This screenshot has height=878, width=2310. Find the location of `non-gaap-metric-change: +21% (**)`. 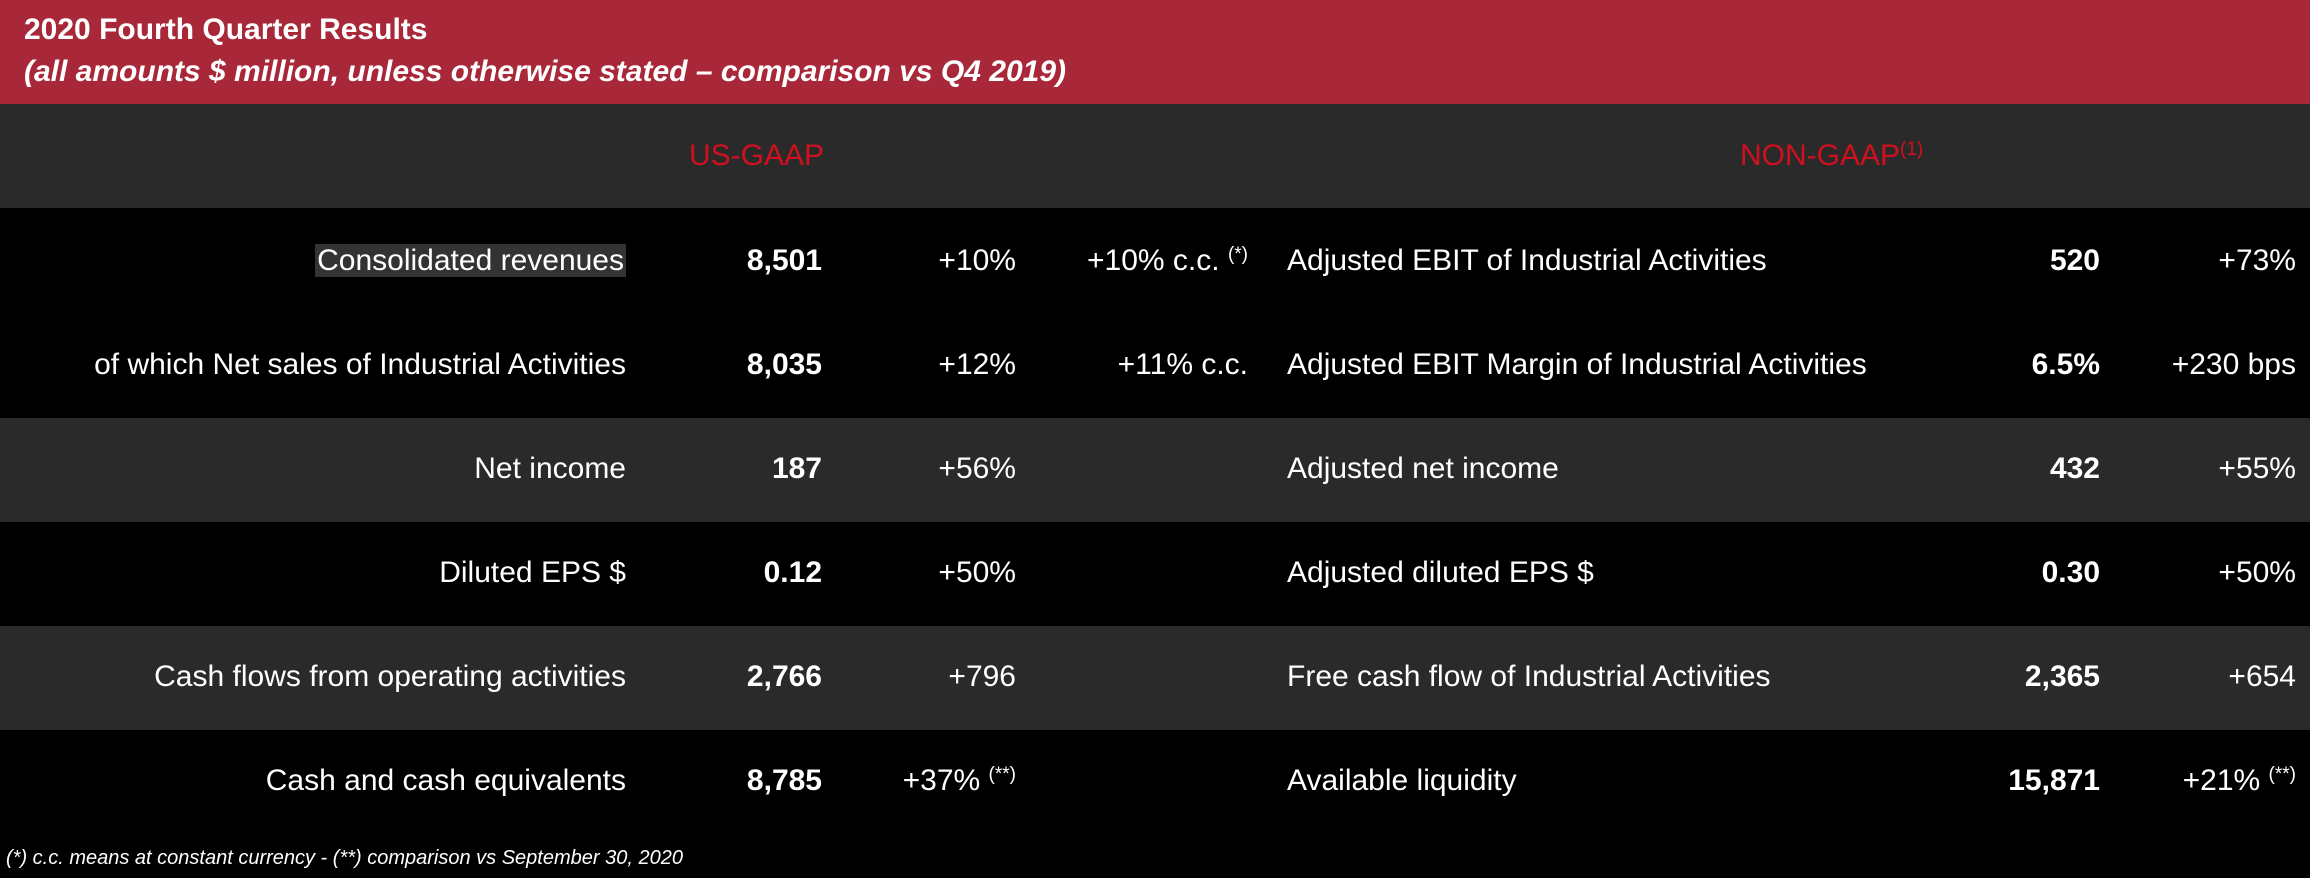

non-gaap-metric-change: +21% (**) is located at coordinates (2239, 780).